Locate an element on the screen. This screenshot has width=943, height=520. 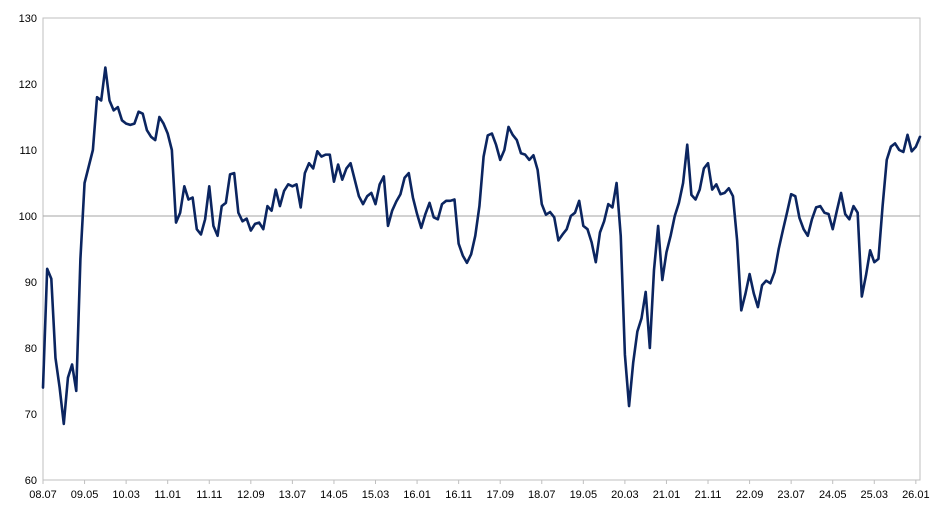
x-tick-label: 16.01 is located at coordinates (417, 495).